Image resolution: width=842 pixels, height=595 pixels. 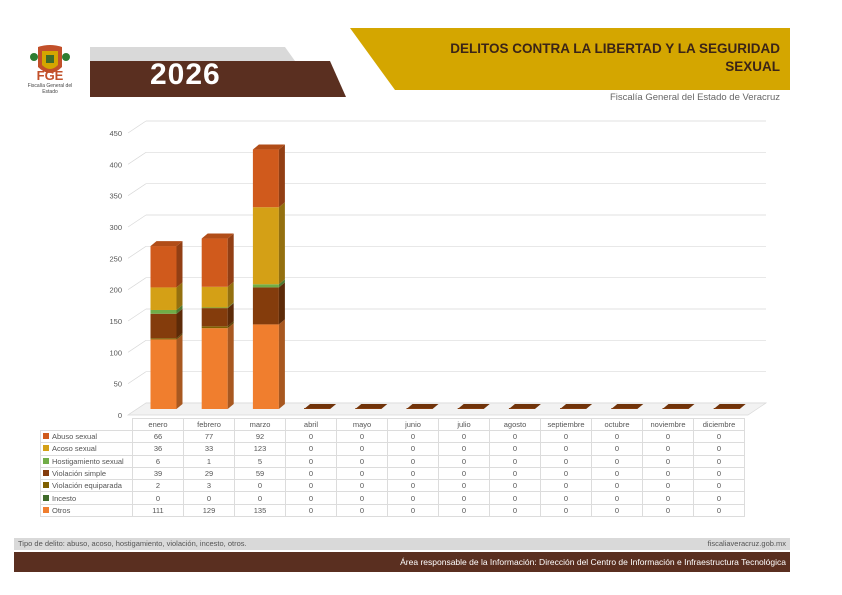 I want to click on table-cell: 77, so click(x=209, y=436).